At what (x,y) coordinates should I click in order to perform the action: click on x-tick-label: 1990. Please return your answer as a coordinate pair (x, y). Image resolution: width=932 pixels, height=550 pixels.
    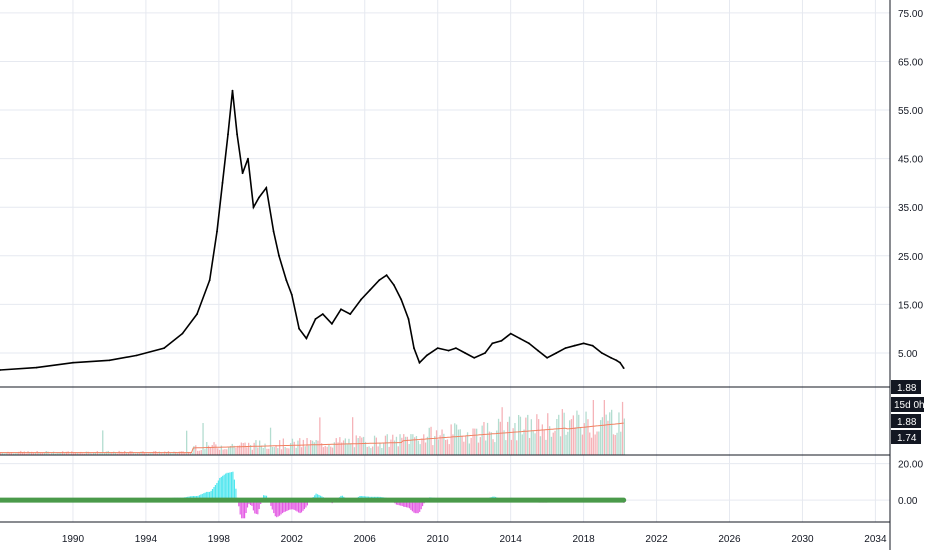
    Looking at the image, I should click on (73, 539).